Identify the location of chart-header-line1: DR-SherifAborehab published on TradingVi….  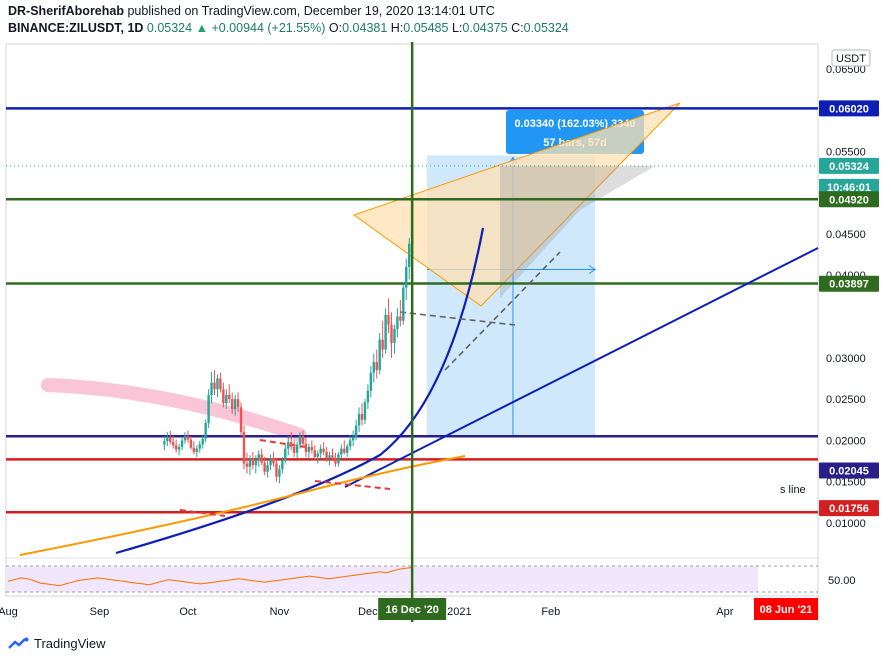
(251, 11).